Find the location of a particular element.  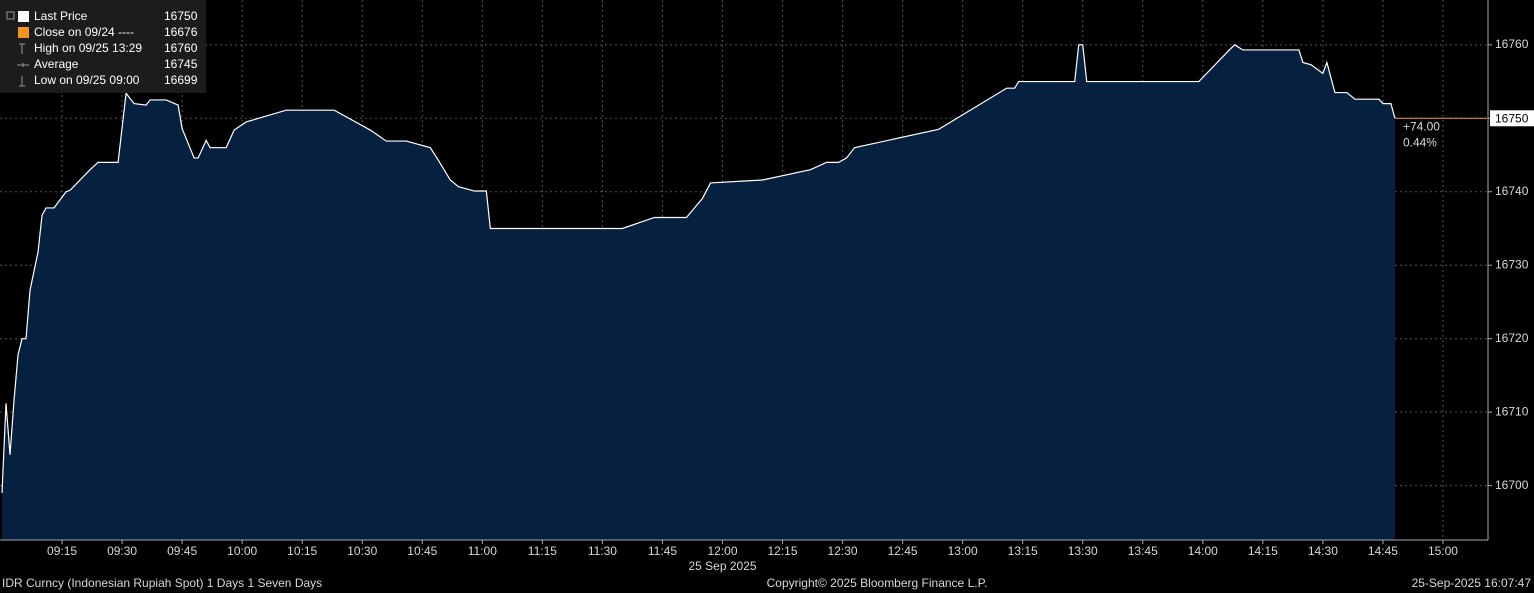

y-tick-label: 16760 is located at coordinates (1512, 44).